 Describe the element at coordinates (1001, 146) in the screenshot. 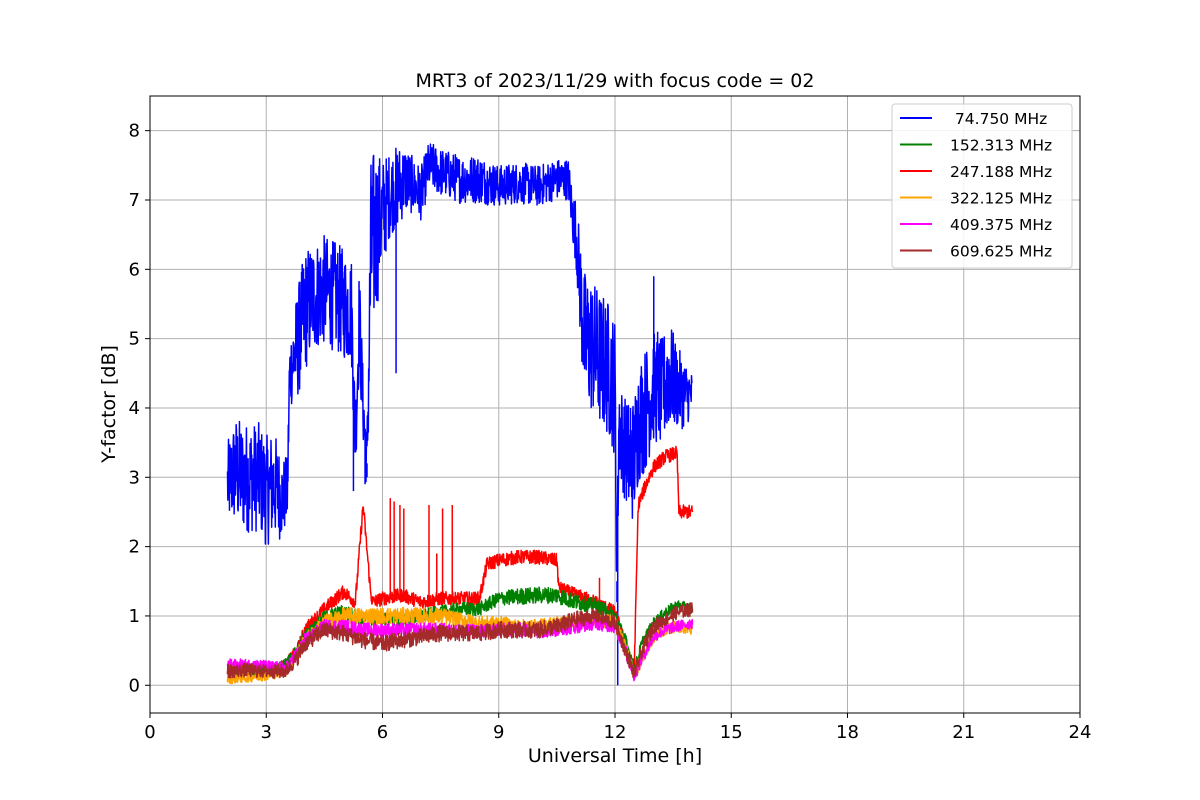

I see `legend-entry-1: 152.313 MHz` at that location.